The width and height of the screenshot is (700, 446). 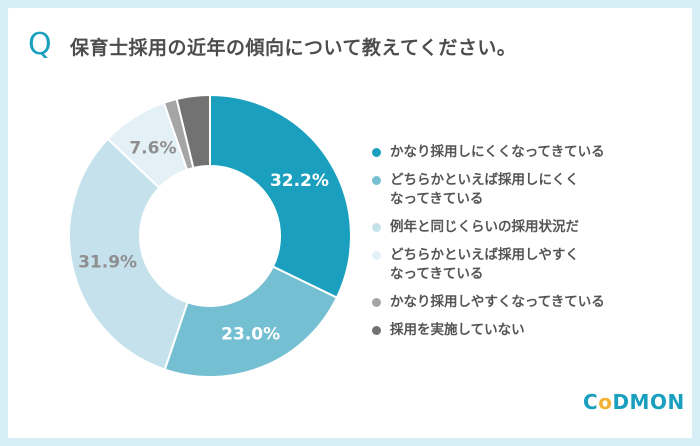 I want to click on question-text: 保育士採用の近年の傾向について教えてください。, so click(x=293, y=48).